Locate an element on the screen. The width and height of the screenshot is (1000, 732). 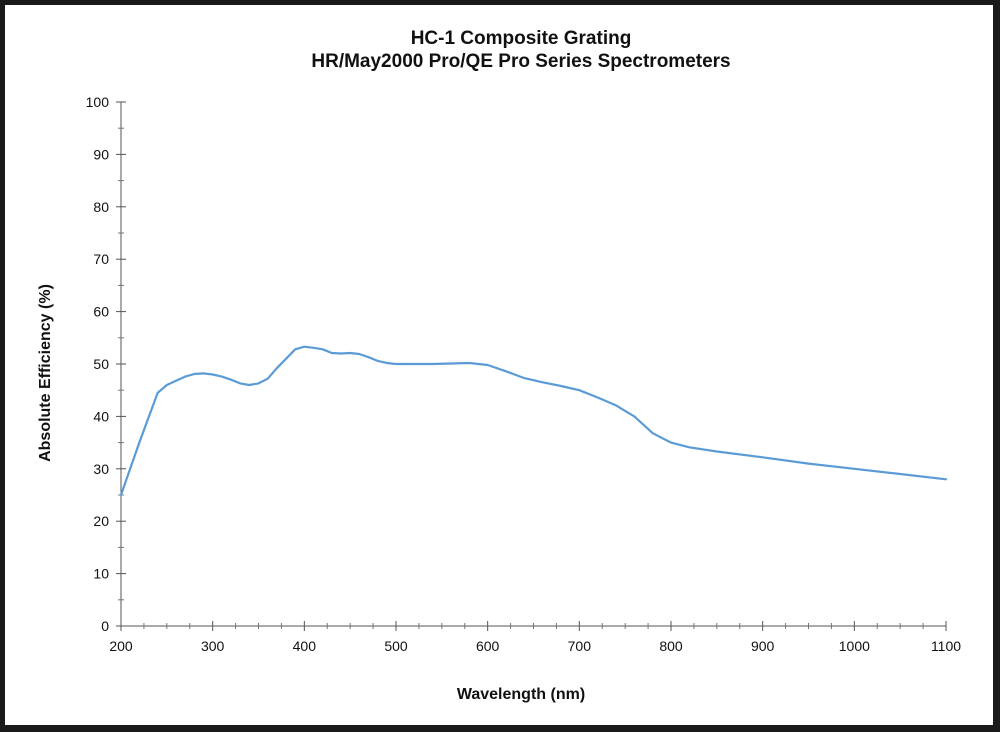
y-tick-label: 90 is located at coordinates (101, 154).